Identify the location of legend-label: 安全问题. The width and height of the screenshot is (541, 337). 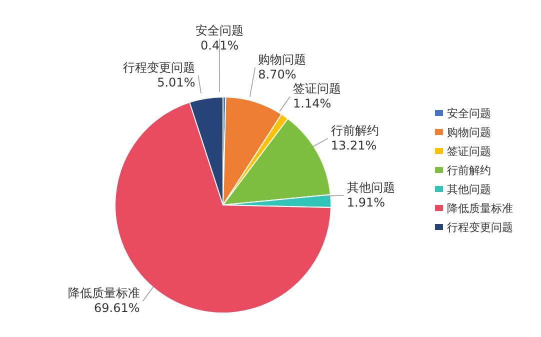
(469, 113).